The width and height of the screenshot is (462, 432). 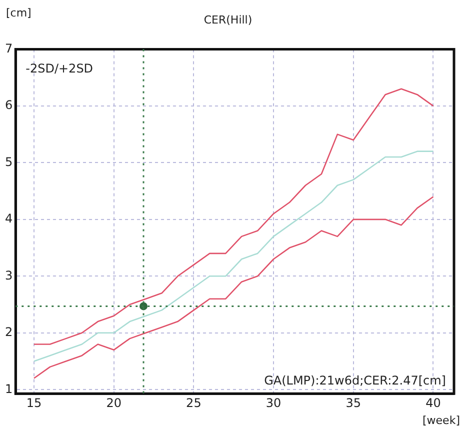 What do you see at coordinates (433, 403) in the screenshot?
I see `x-tick-label: 40` at bounding box center [433, 403].